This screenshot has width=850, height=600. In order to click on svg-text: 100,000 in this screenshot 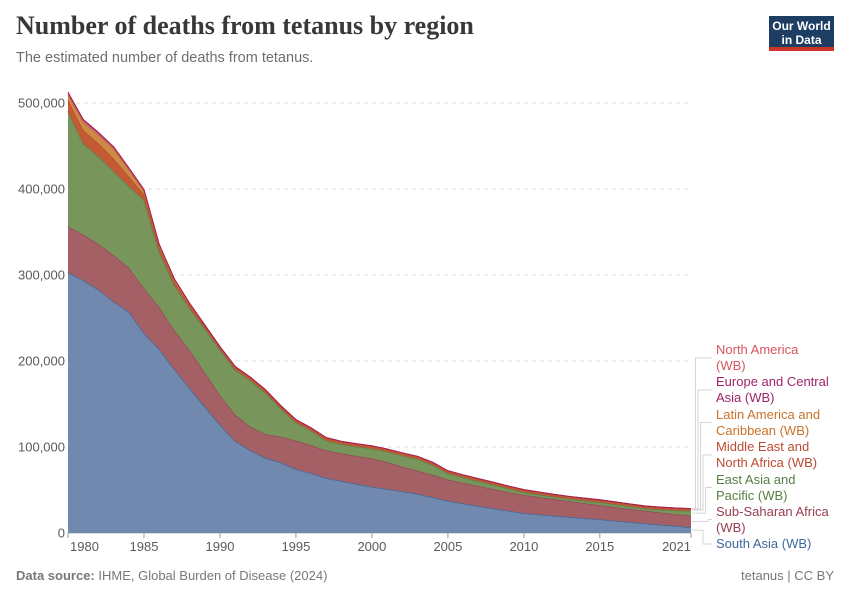, I will do `click(41, 447)`.